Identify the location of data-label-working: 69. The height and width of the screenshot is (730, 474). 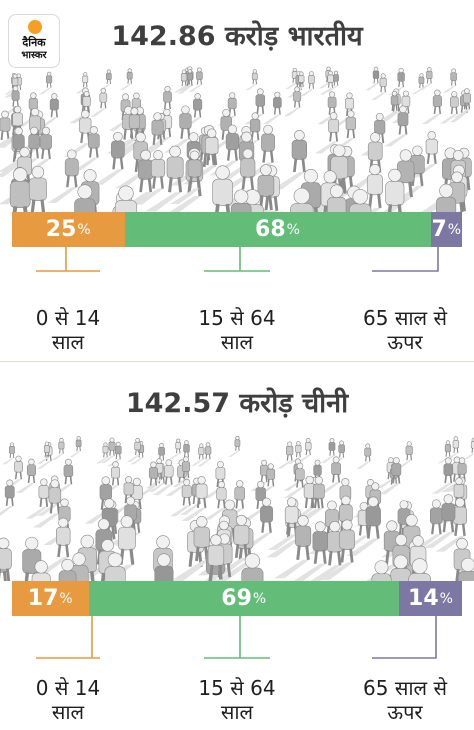
(236, 598).